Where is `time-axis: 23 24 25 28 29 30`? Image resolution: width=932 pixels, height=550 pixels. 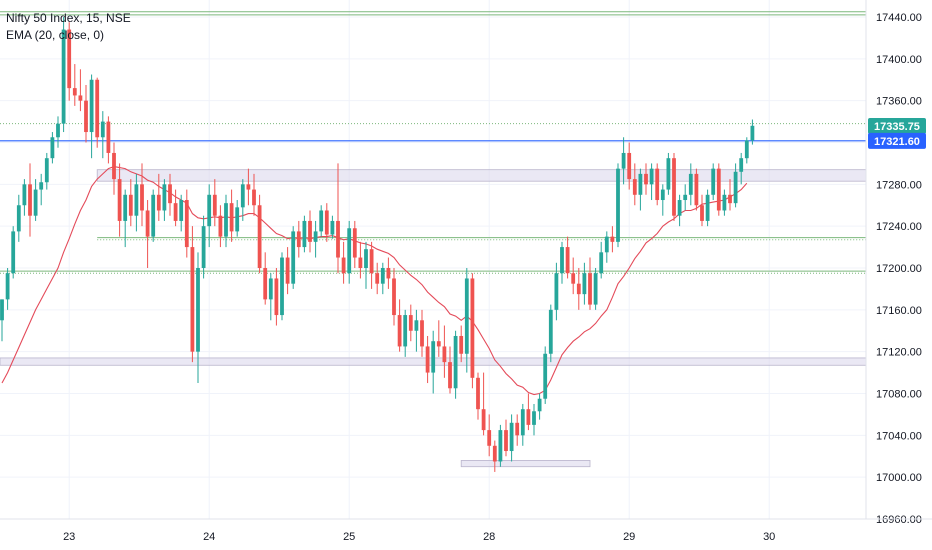
time-axis: 23 24 25 28 29 30 is located at coordinates (466, 530).